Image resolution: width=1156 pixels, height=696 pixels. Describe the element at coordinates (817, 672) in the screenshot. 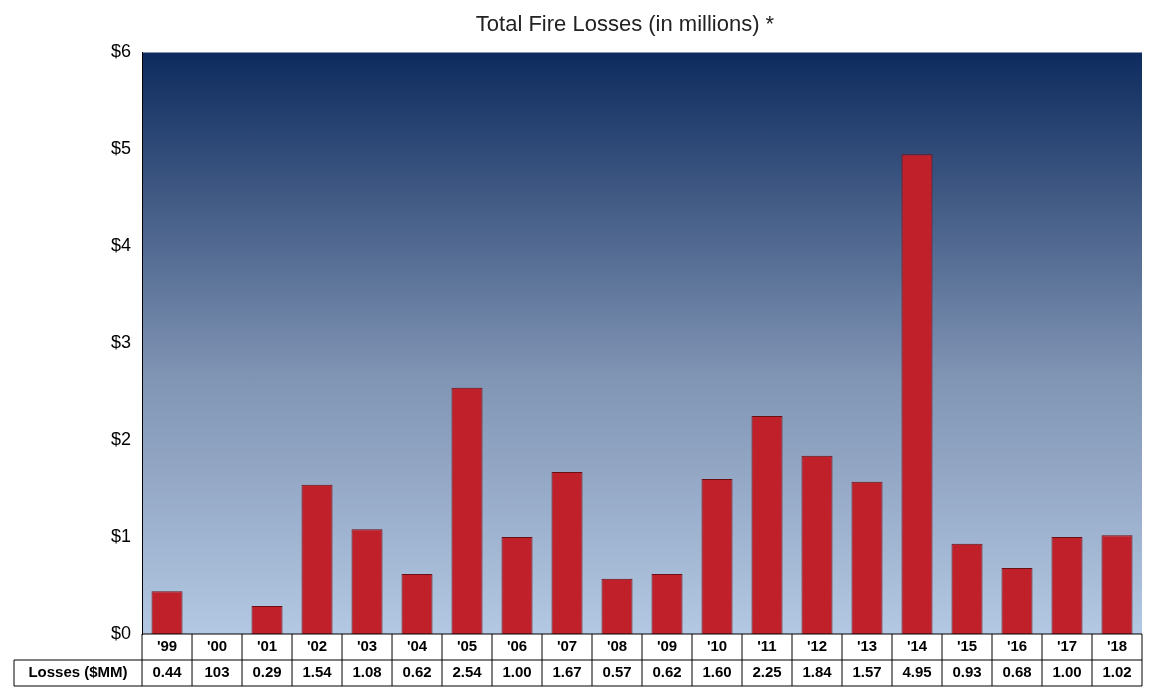

I see `data-label: 1.84` at that location.